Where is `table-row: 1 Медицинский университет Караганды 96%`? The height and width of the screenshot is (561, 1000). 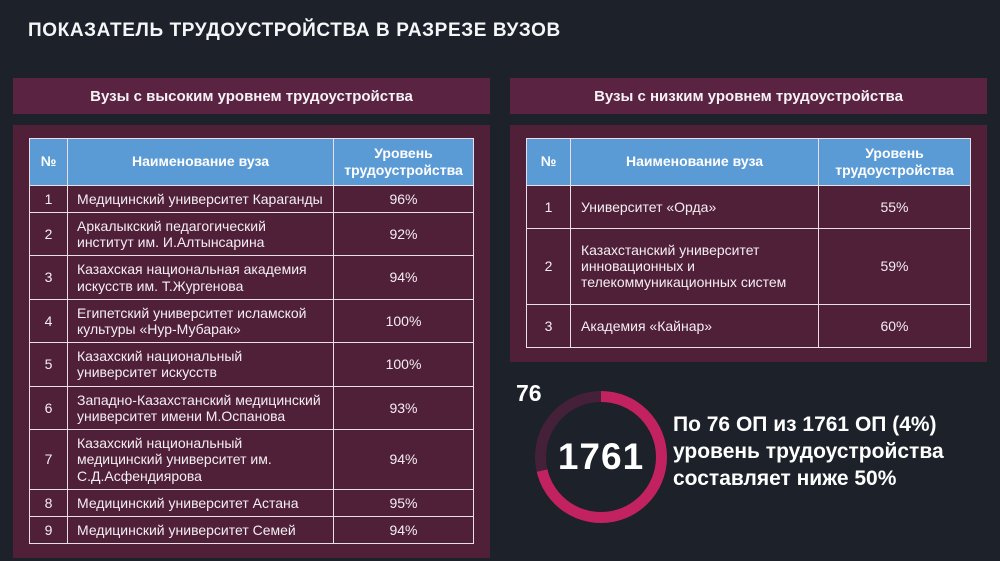 table-row: 1 Медицинский университет Караганды 96% is located at coordinates (251, 198).